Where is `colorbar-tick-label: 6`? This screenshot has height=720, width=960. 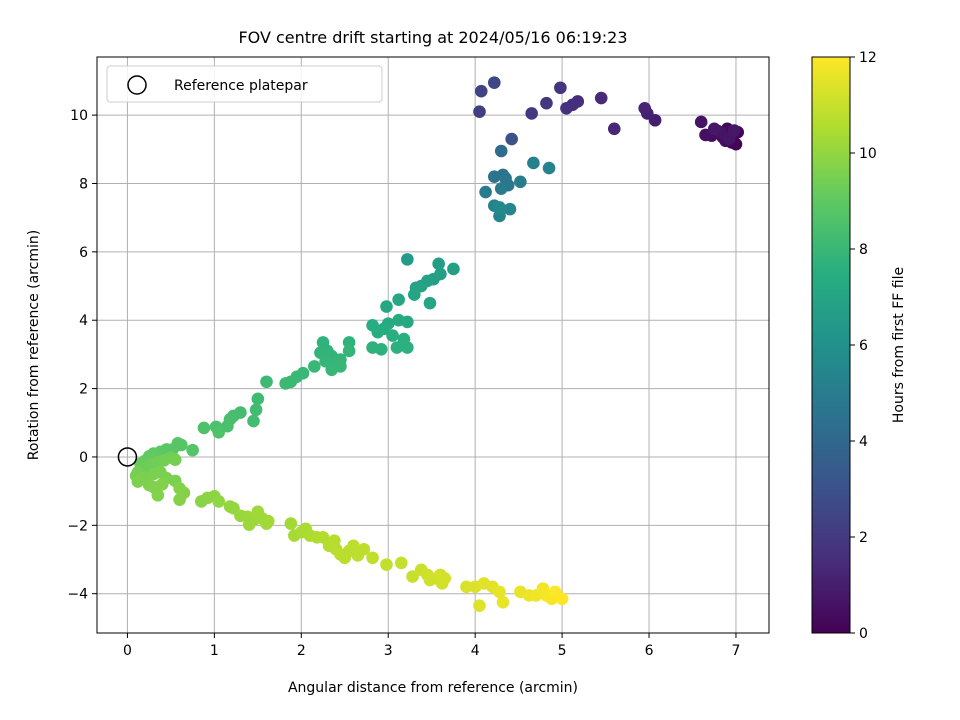
colorbar-tick-label: 6 is located at coordinates (863, 346).